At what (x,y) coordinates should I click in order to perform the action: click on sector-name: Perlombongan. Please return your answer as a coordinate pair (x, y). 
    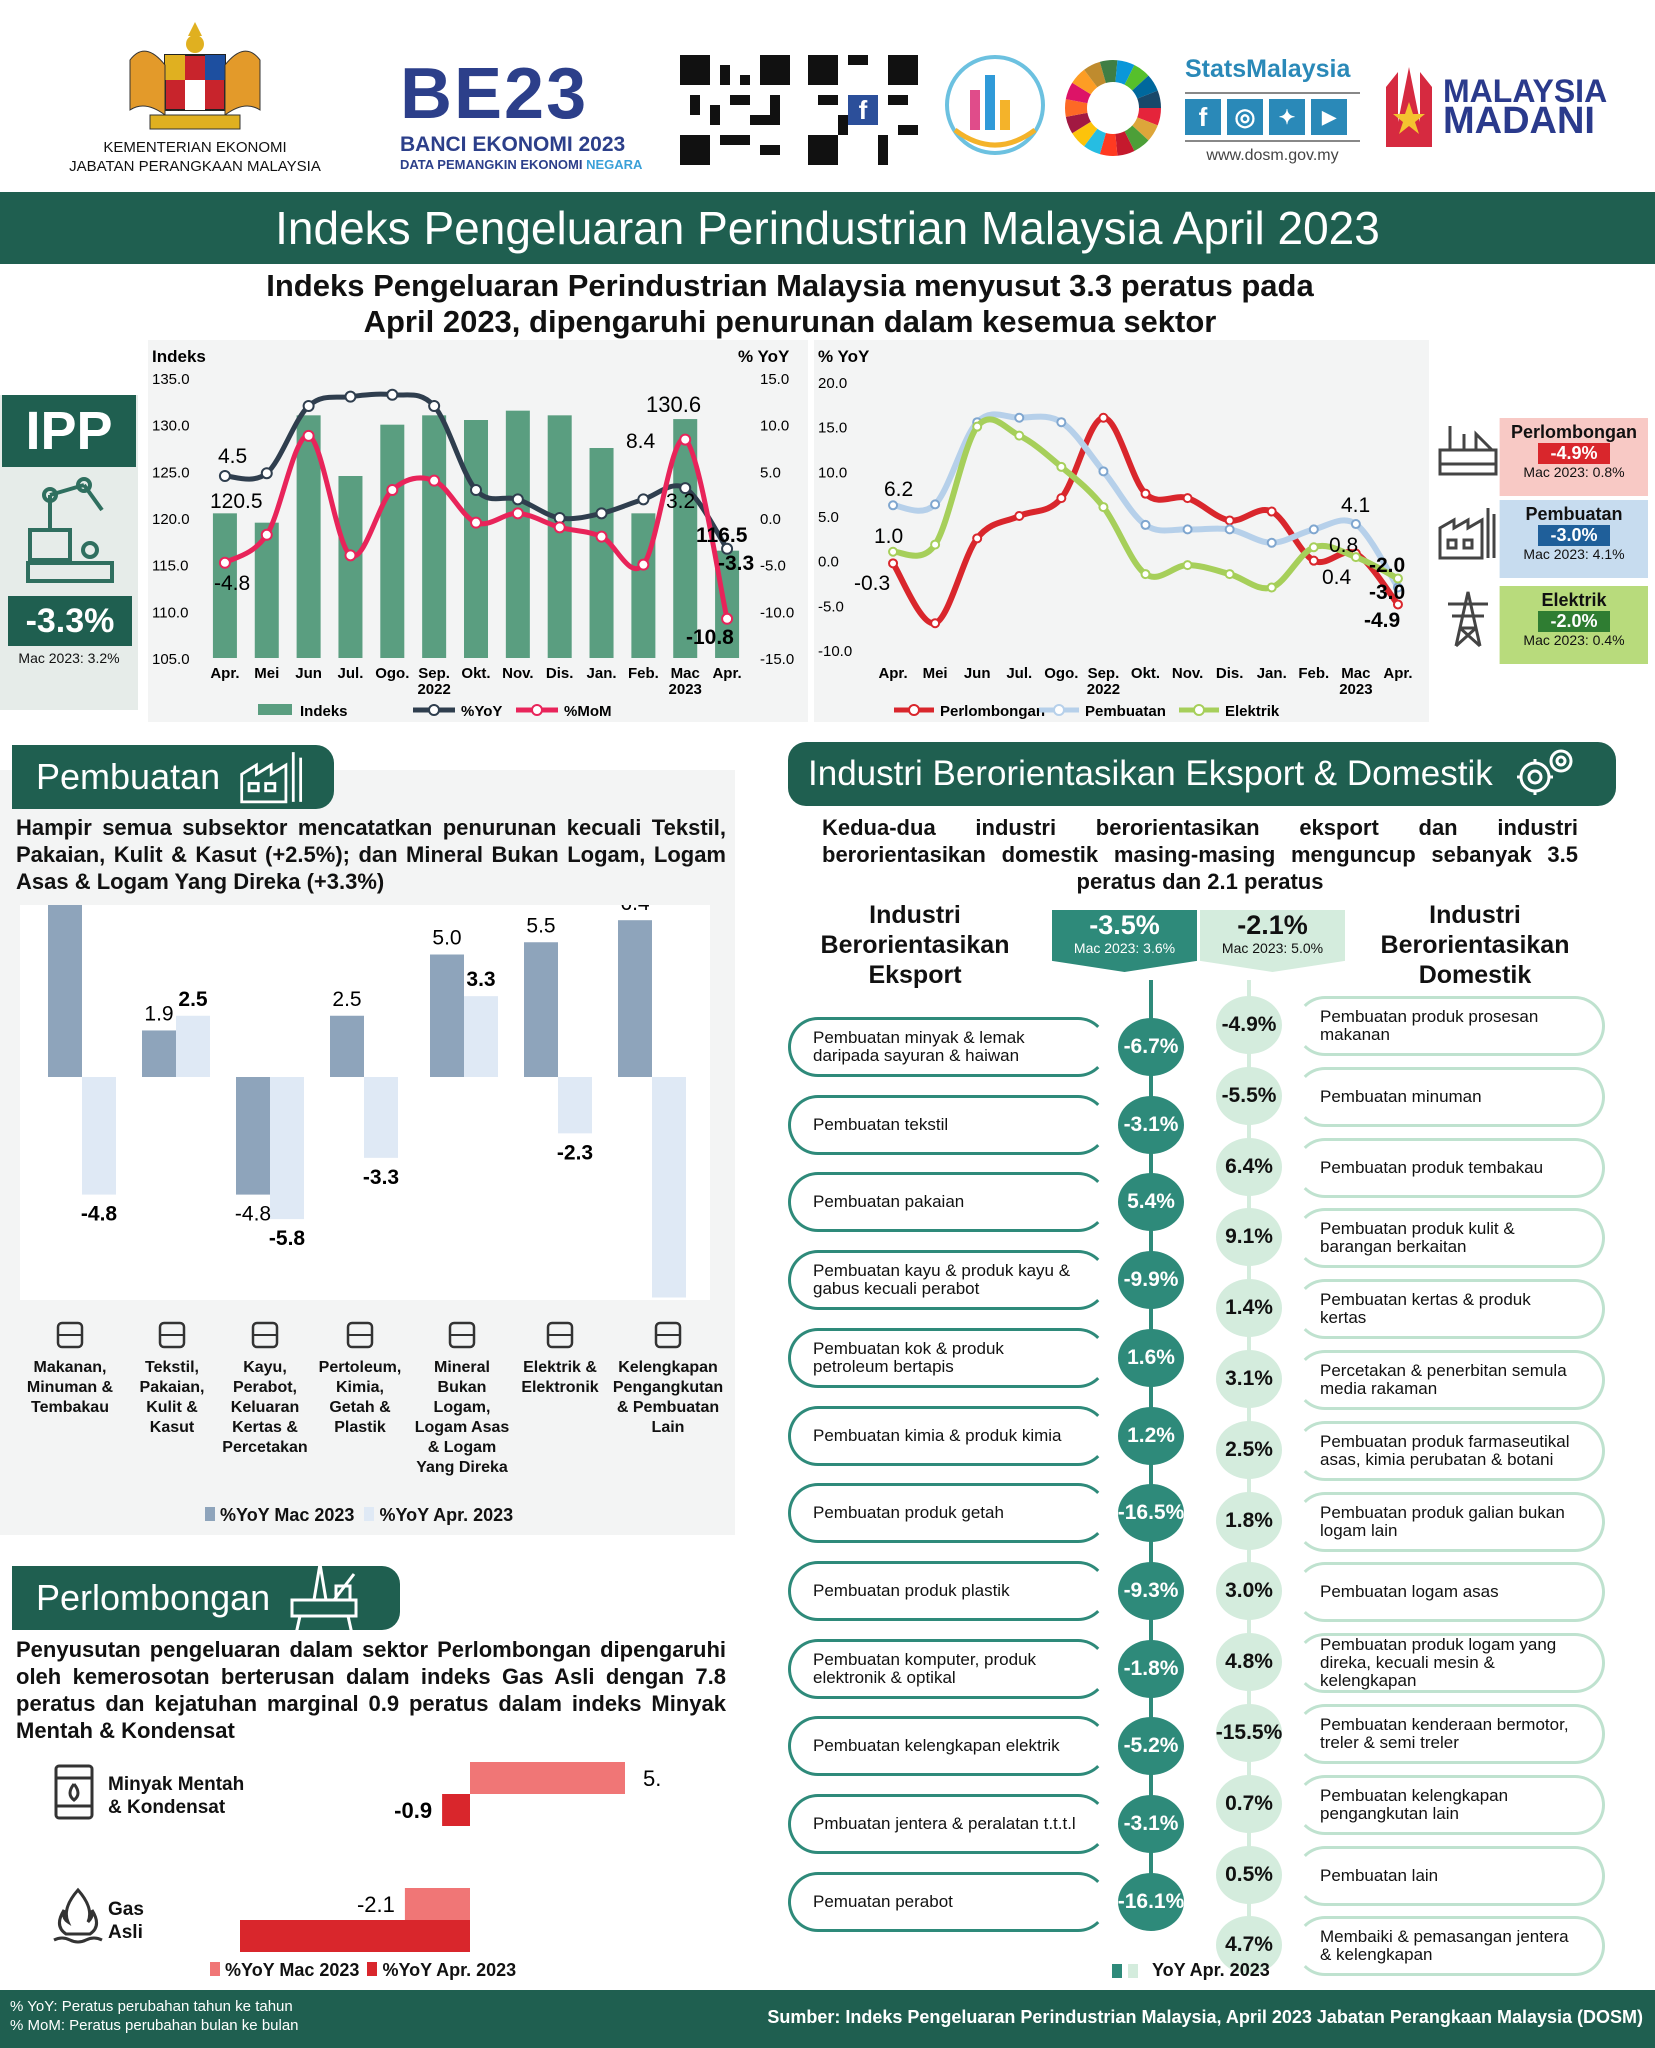
    Looking at the image, I should click on (1573, 432).